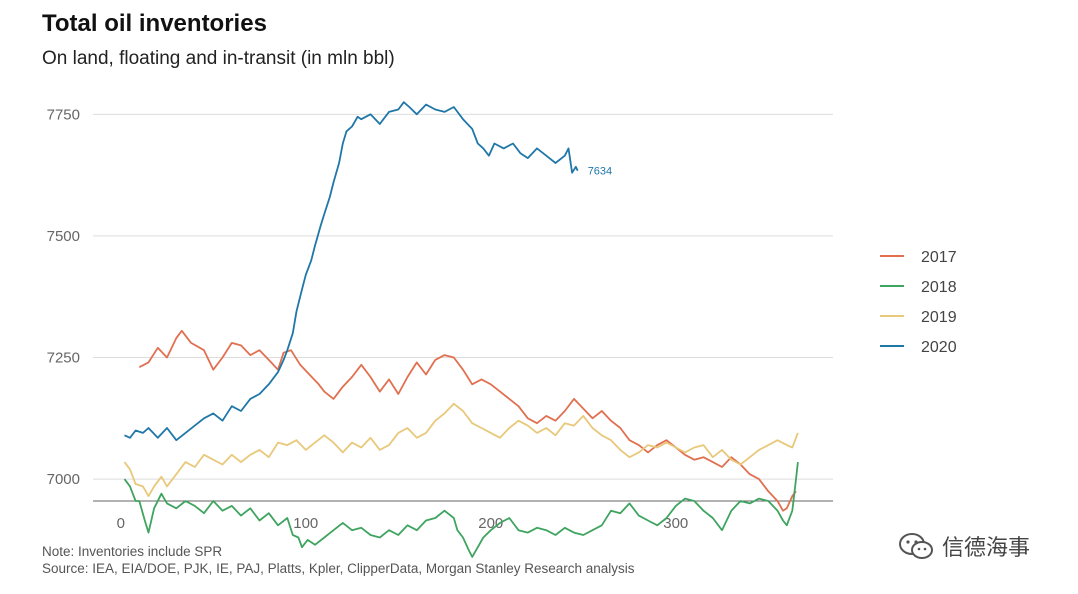  Describe the element at coordinates (63, 236) in the screenshot. I see `y-tick-label-7500: 7500` at that location.